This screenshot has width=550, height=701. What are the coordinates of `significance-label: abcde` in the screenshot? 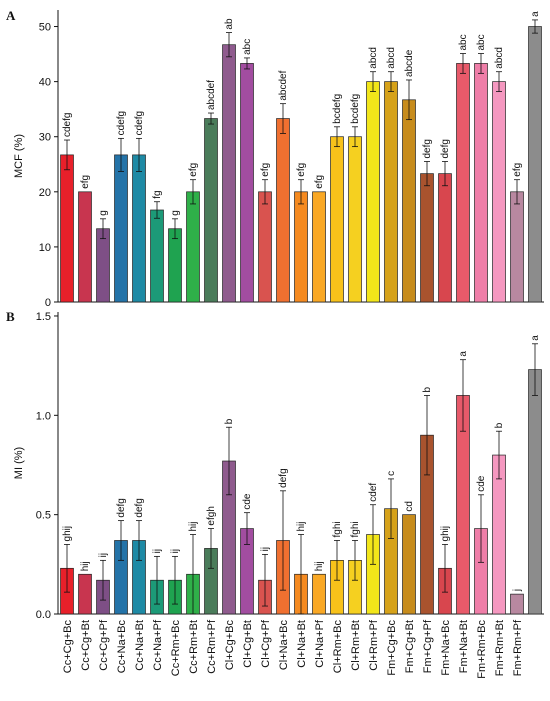 It's located at (409, 63).